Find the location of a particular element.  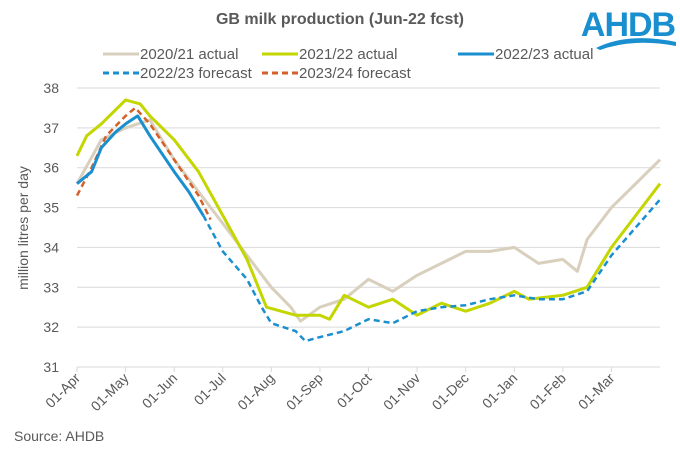

x-tick-label: 01-Jul is located at coordinates (210, 389).